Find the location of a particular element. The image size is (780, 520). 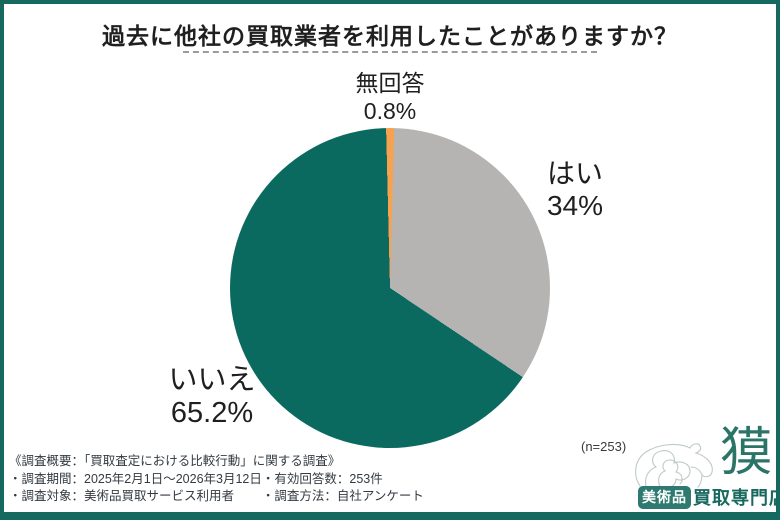

pie-label-no: いいえ 65.2% is located at coordinates (212, 397).